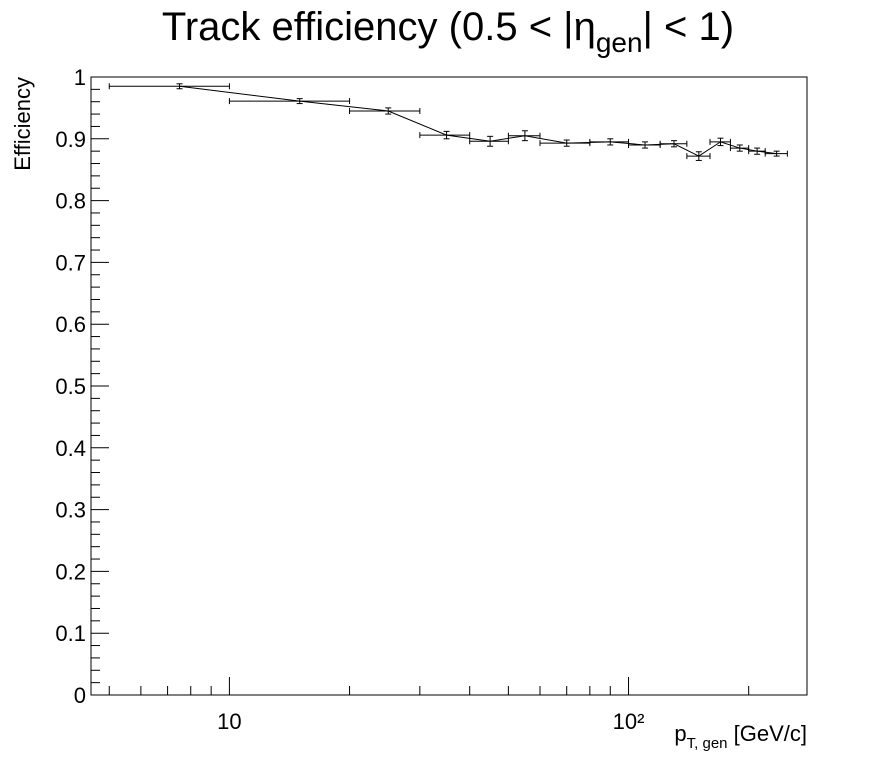 The width and height of the screenshot is (896, 772). Describe the element at coordinates (22, 124) in the screenshot. I see `y-axis-label: Efficiency` at that location.